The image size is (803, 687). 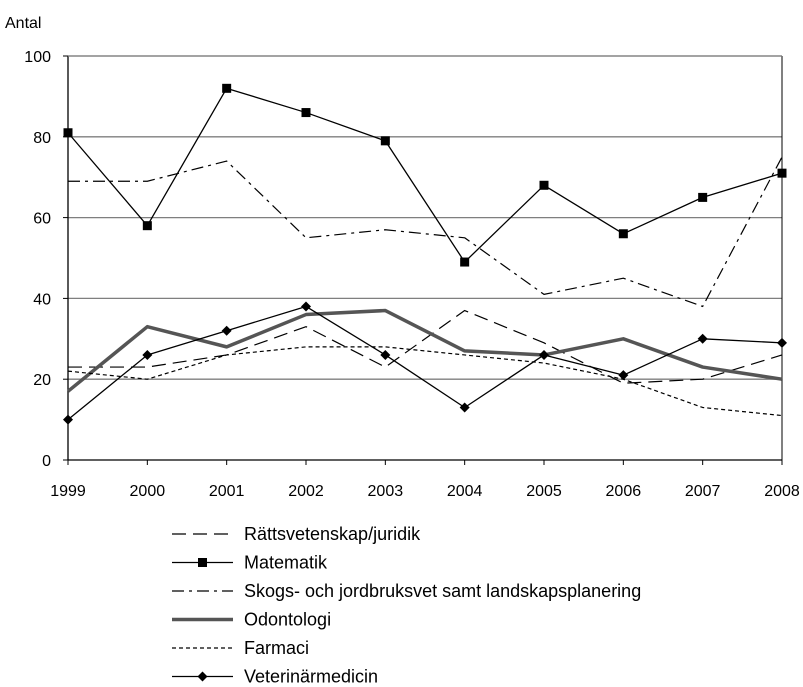 What do you see at coordinates (306, 306) in the screenshot?
I see `data-point-6-2002` at bounding box center [306, 306].